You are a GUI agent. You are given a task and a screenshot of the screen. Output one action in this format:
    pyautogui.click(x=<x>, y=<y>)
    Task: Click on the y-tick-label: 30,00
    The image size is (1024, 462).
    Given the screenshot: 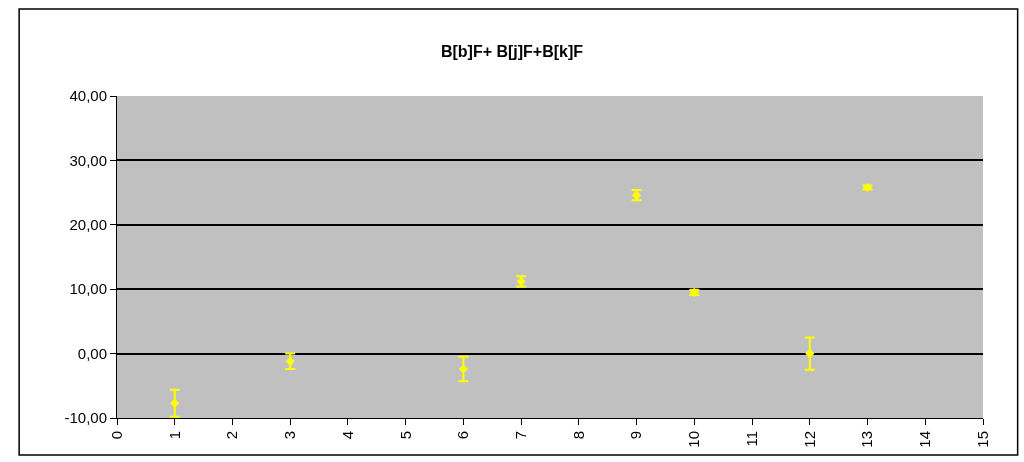 What is the action you would take?
    pyautogui.click(x=88, y=160)
    